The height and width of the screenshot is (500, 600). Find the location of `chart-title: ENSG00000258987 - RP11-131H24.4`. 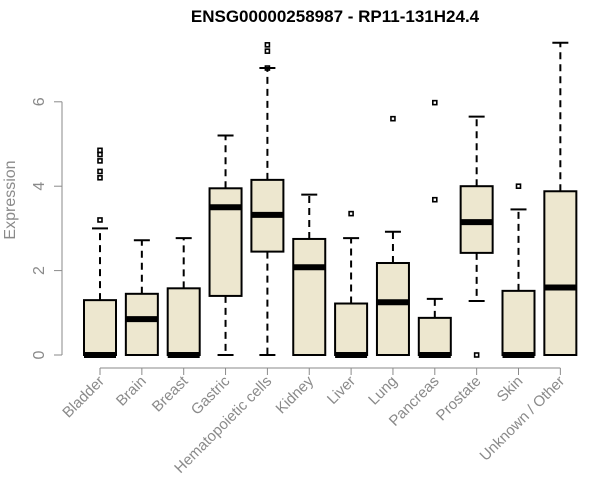

chart-title: ENSG00000258987 - RP11-131H24.4 is located at coordinates (335, 16).